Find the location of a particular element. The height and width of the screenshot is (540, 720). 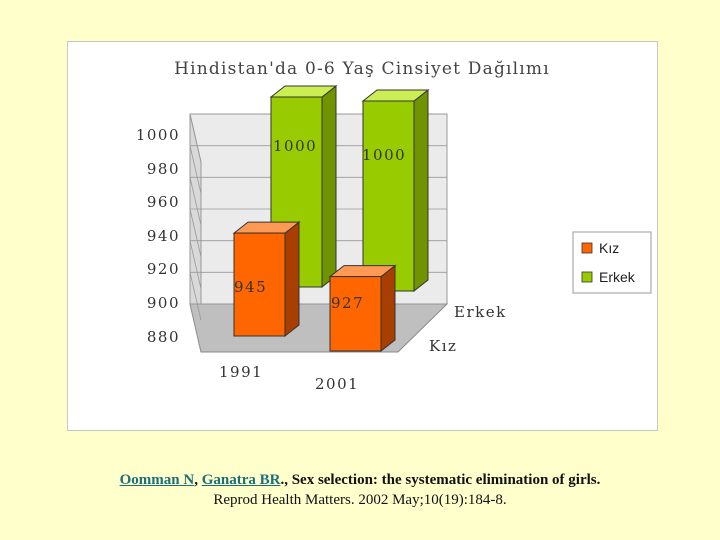

bar-kiz-2001-side is located at coordinates (388, 308).